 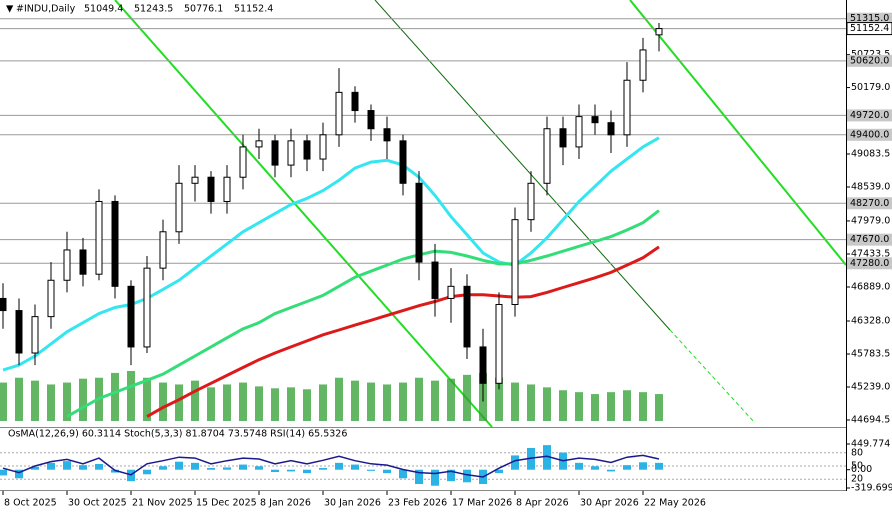 What do you see at coordinates (870, 153) in the screenshot?
I see `y-tick-label: 49083.5` at bounding box center [870, 153].